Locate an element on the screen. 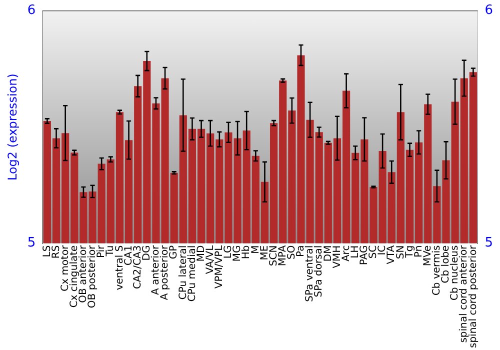  x-tick-label: Hb is located at coordinates (246, 252).